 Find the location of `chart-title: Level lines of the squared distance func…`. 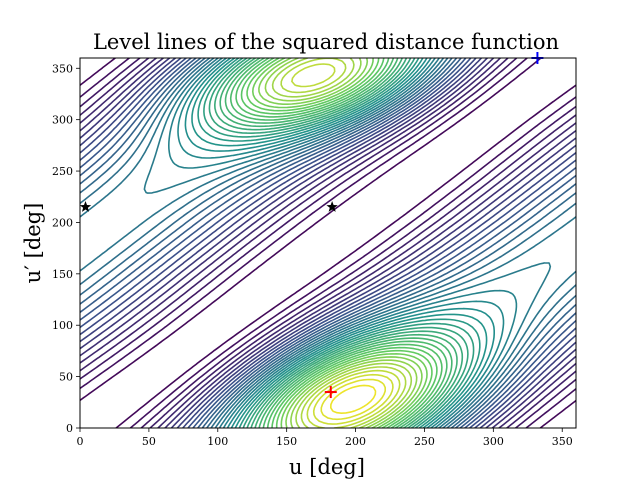

chart-title: Level lines of the squared distance func… is located at coordinates (326, 42).